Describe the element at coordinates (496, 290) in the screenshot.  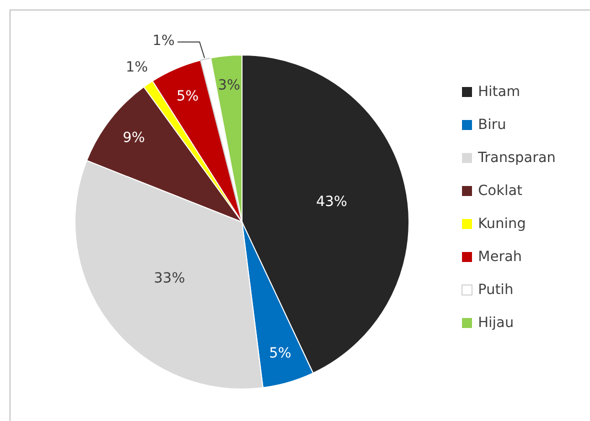
I see `legend-label: Putih` at that location.